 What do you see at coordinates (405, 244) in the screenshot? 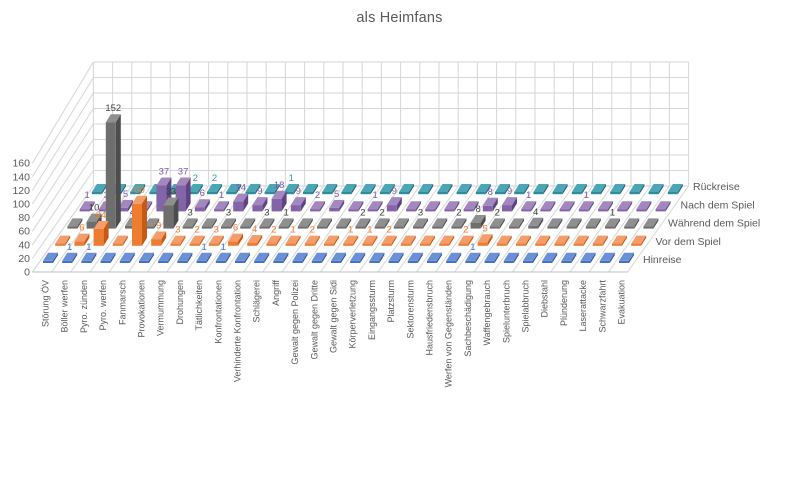
I see `bar-19-Vor dem Spiel` at bounding box center [405, 244].